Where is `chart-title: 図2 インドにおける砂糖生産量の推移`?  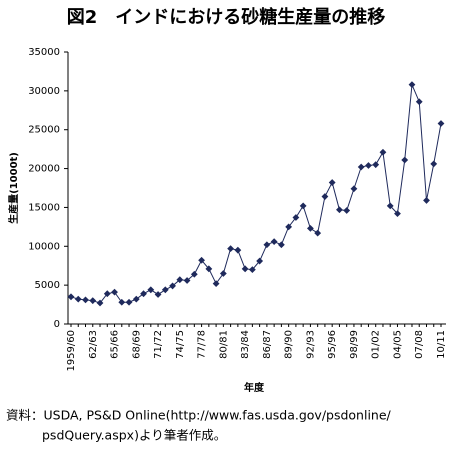
chart-title: 図2 インドにおける砂糖生産量の推移 is located at coordinates (226, 17).